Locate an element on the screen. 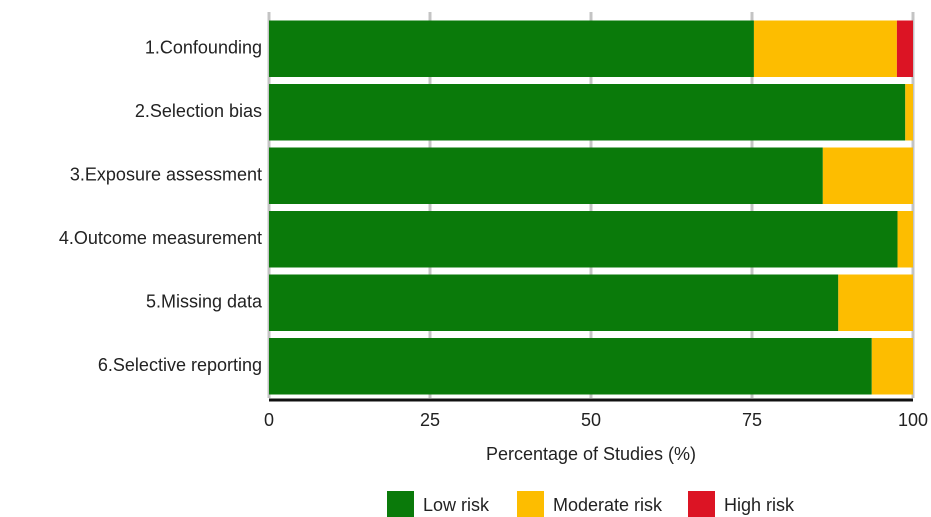 This screenshot has height=517, width=931. y-tick-label: 1.Confounding is located at coordinates (203, 48).